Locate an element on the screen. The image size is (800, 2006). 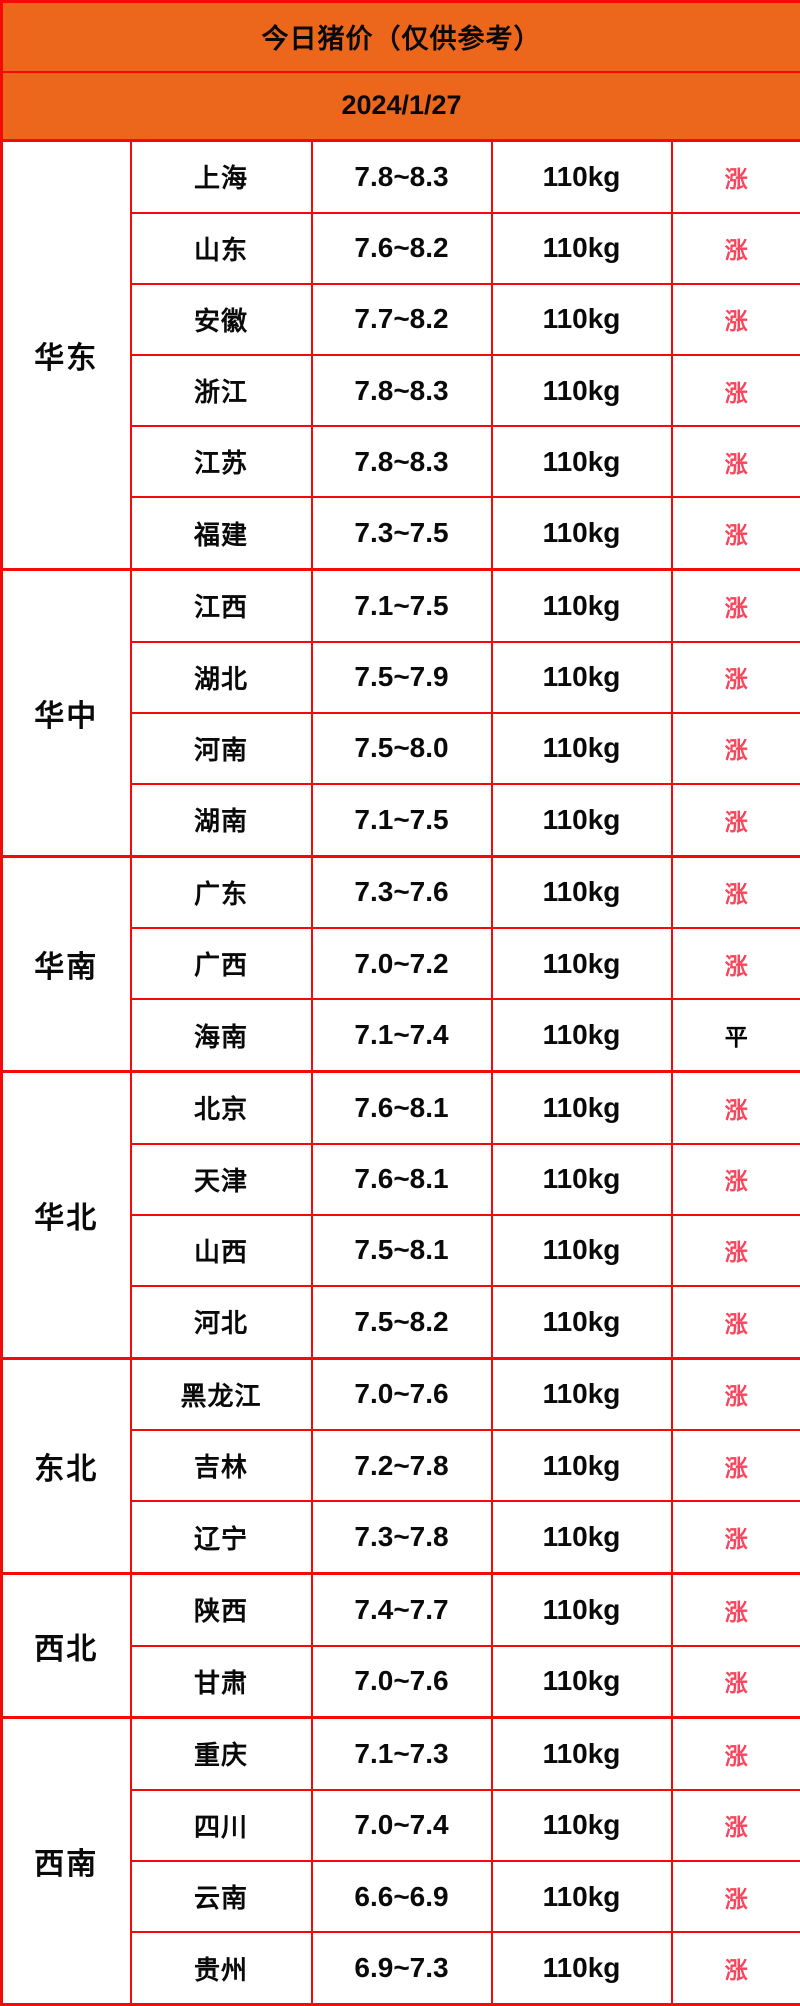
table-row: 浙江 7.8~8.3 110kg 涨 is located at coordinates (401, 390).